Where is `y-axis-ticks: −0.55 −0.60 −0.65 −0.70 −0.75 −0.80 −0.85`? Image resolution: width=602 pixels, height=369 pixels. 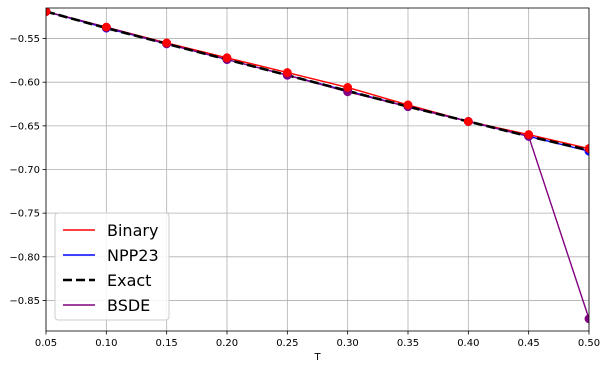 y-axis-ticks: −0.55 −0.60 −0.65 −0.70 −0.75 −0.80 −0.85 is located at coordinates (27, 170).